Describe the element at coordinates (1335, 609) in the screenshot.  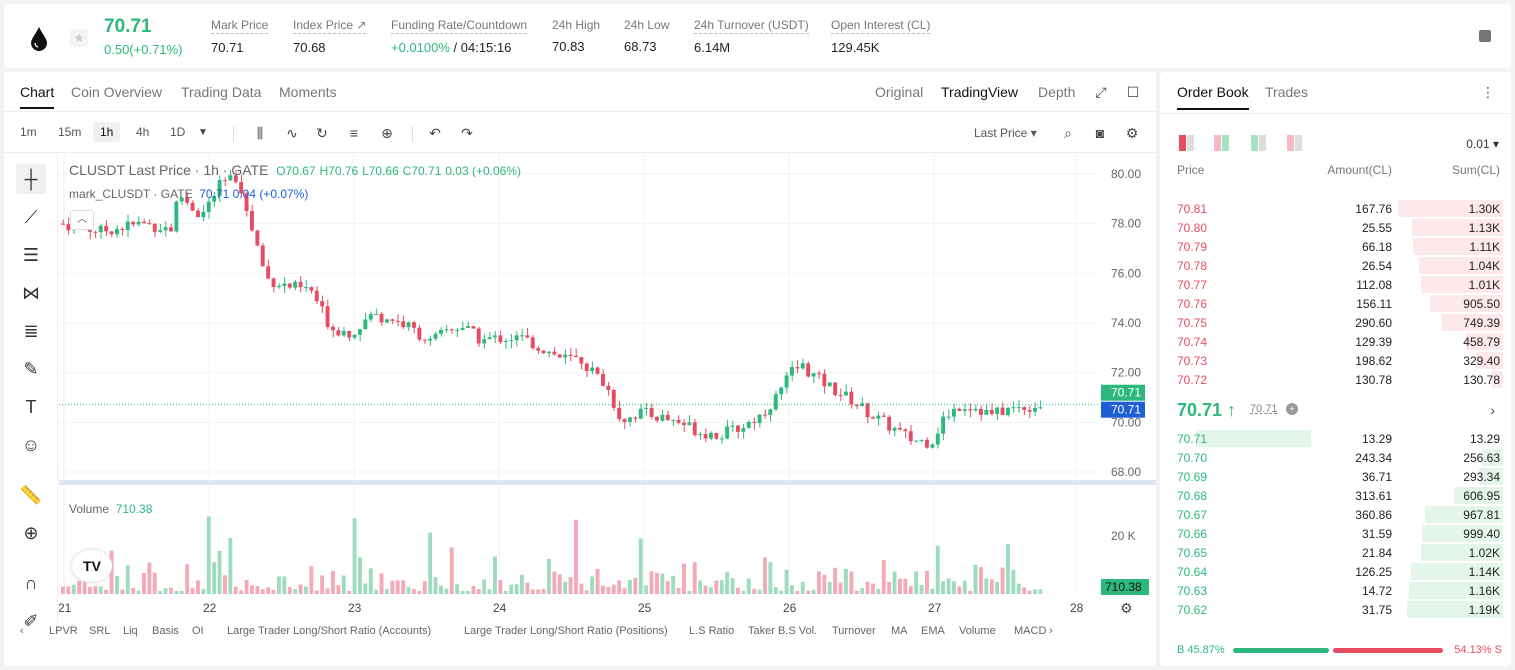
I see `bid-row: 70.62 31.75 1.19K` at that location.